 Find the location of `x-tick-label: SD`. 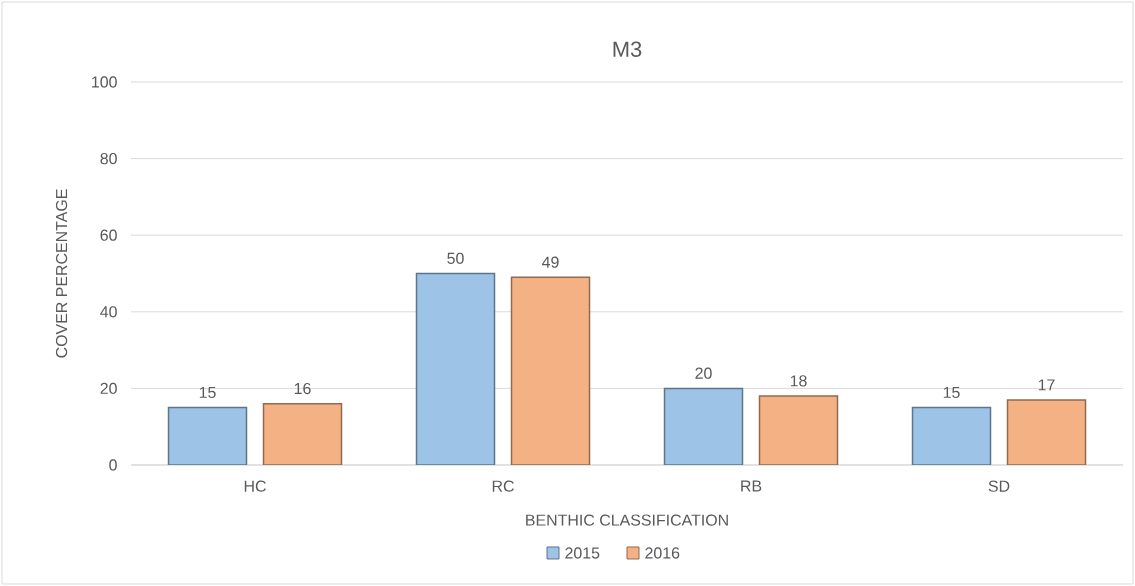

x-tick-label: SD is located at coordinates (999, 486).